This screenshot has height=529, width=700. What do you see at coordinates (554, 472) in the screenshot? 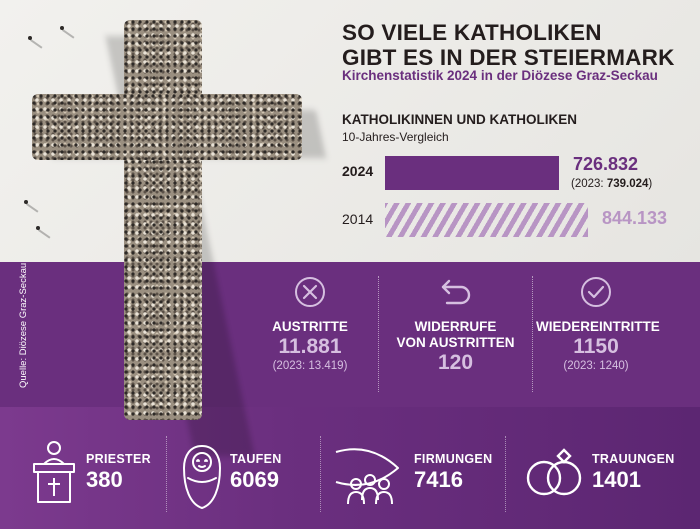
I see `wedding-rings-icon` at bounding box center [554, 472].